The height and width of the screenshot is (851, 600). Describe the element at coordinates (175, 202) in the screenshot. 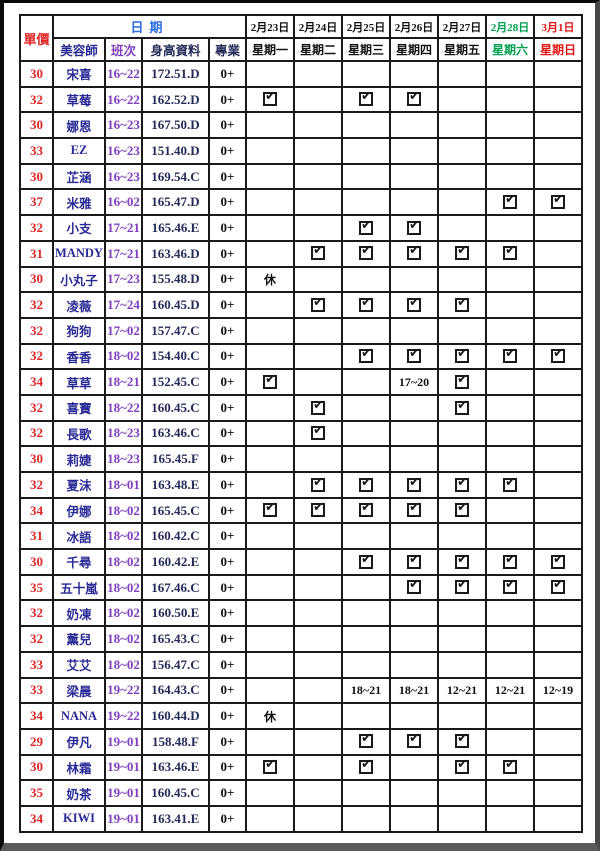

I see `stats-cell: 165.47.D` at that location.